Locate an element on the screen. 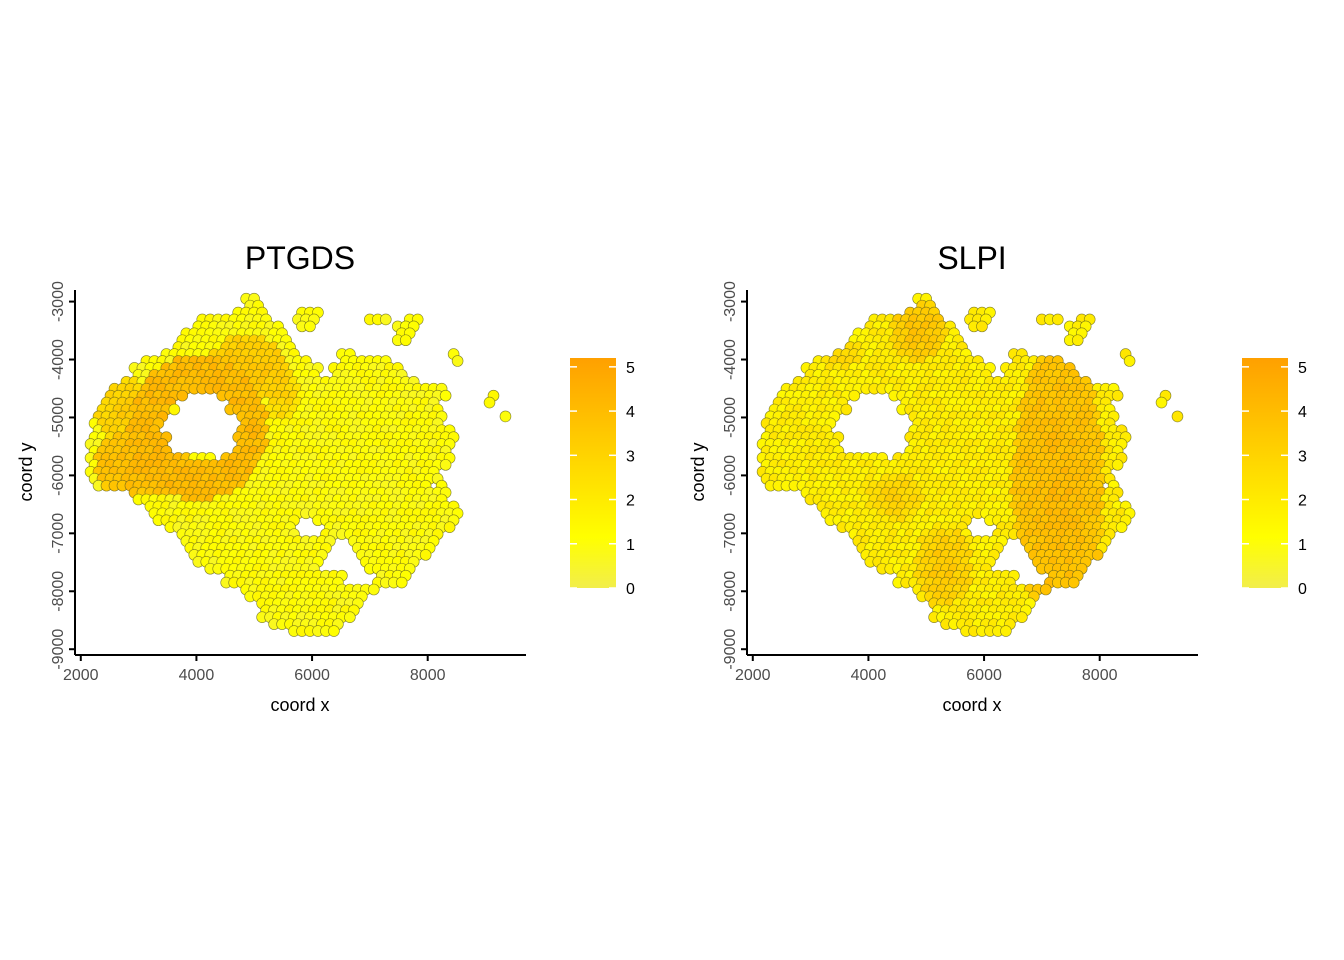  chart-title: PTGDS is located at coordinates (300, 258).